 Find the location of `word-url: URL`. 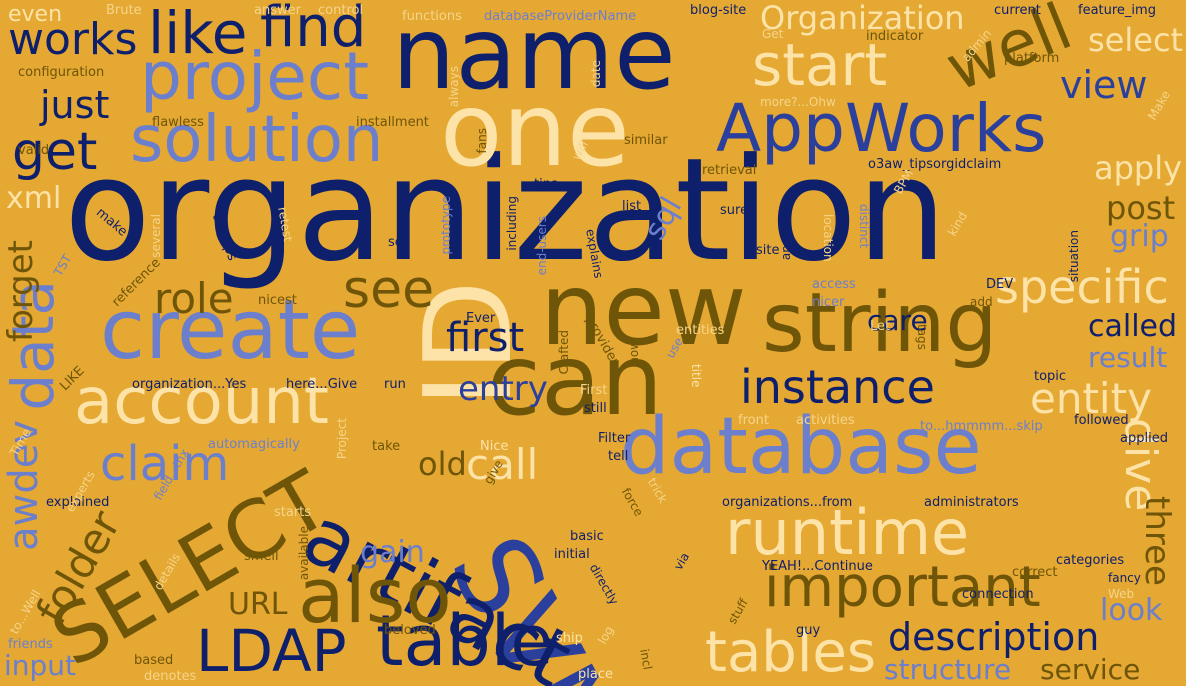

word-url: URL is located at coordinates (258, 604).